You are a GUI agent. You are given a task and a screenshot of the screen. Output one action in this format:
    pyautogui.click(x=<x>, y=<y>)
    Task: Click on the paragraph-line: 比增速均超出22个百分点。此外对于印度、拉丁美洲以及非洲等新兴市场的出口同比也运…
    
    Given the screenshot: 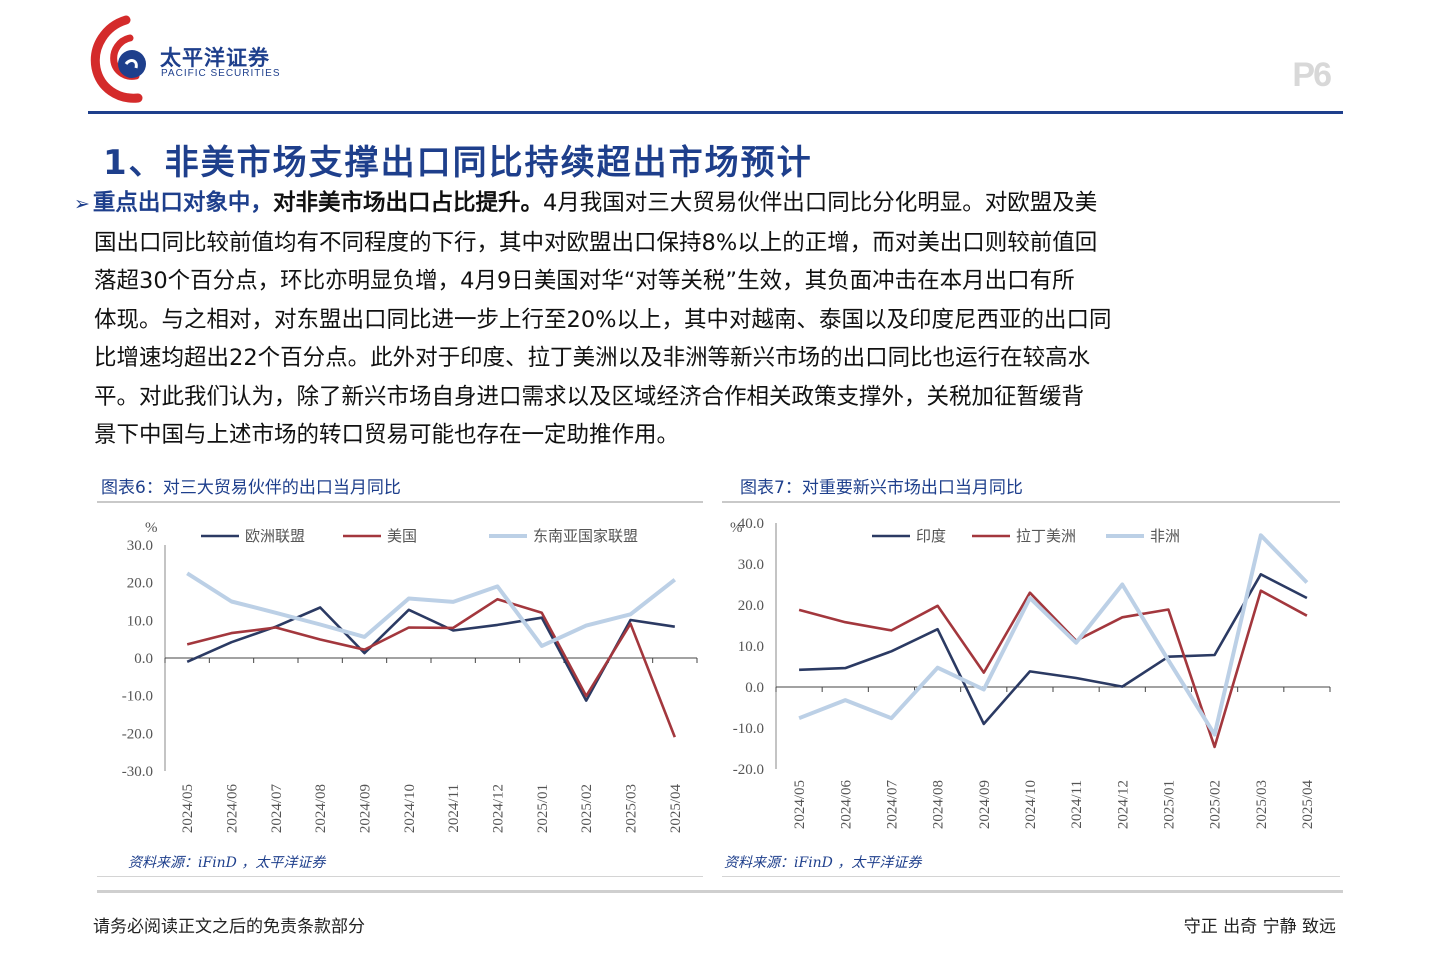 What is the action you would take?
    pyautogui.click(x=592, y=358)
    